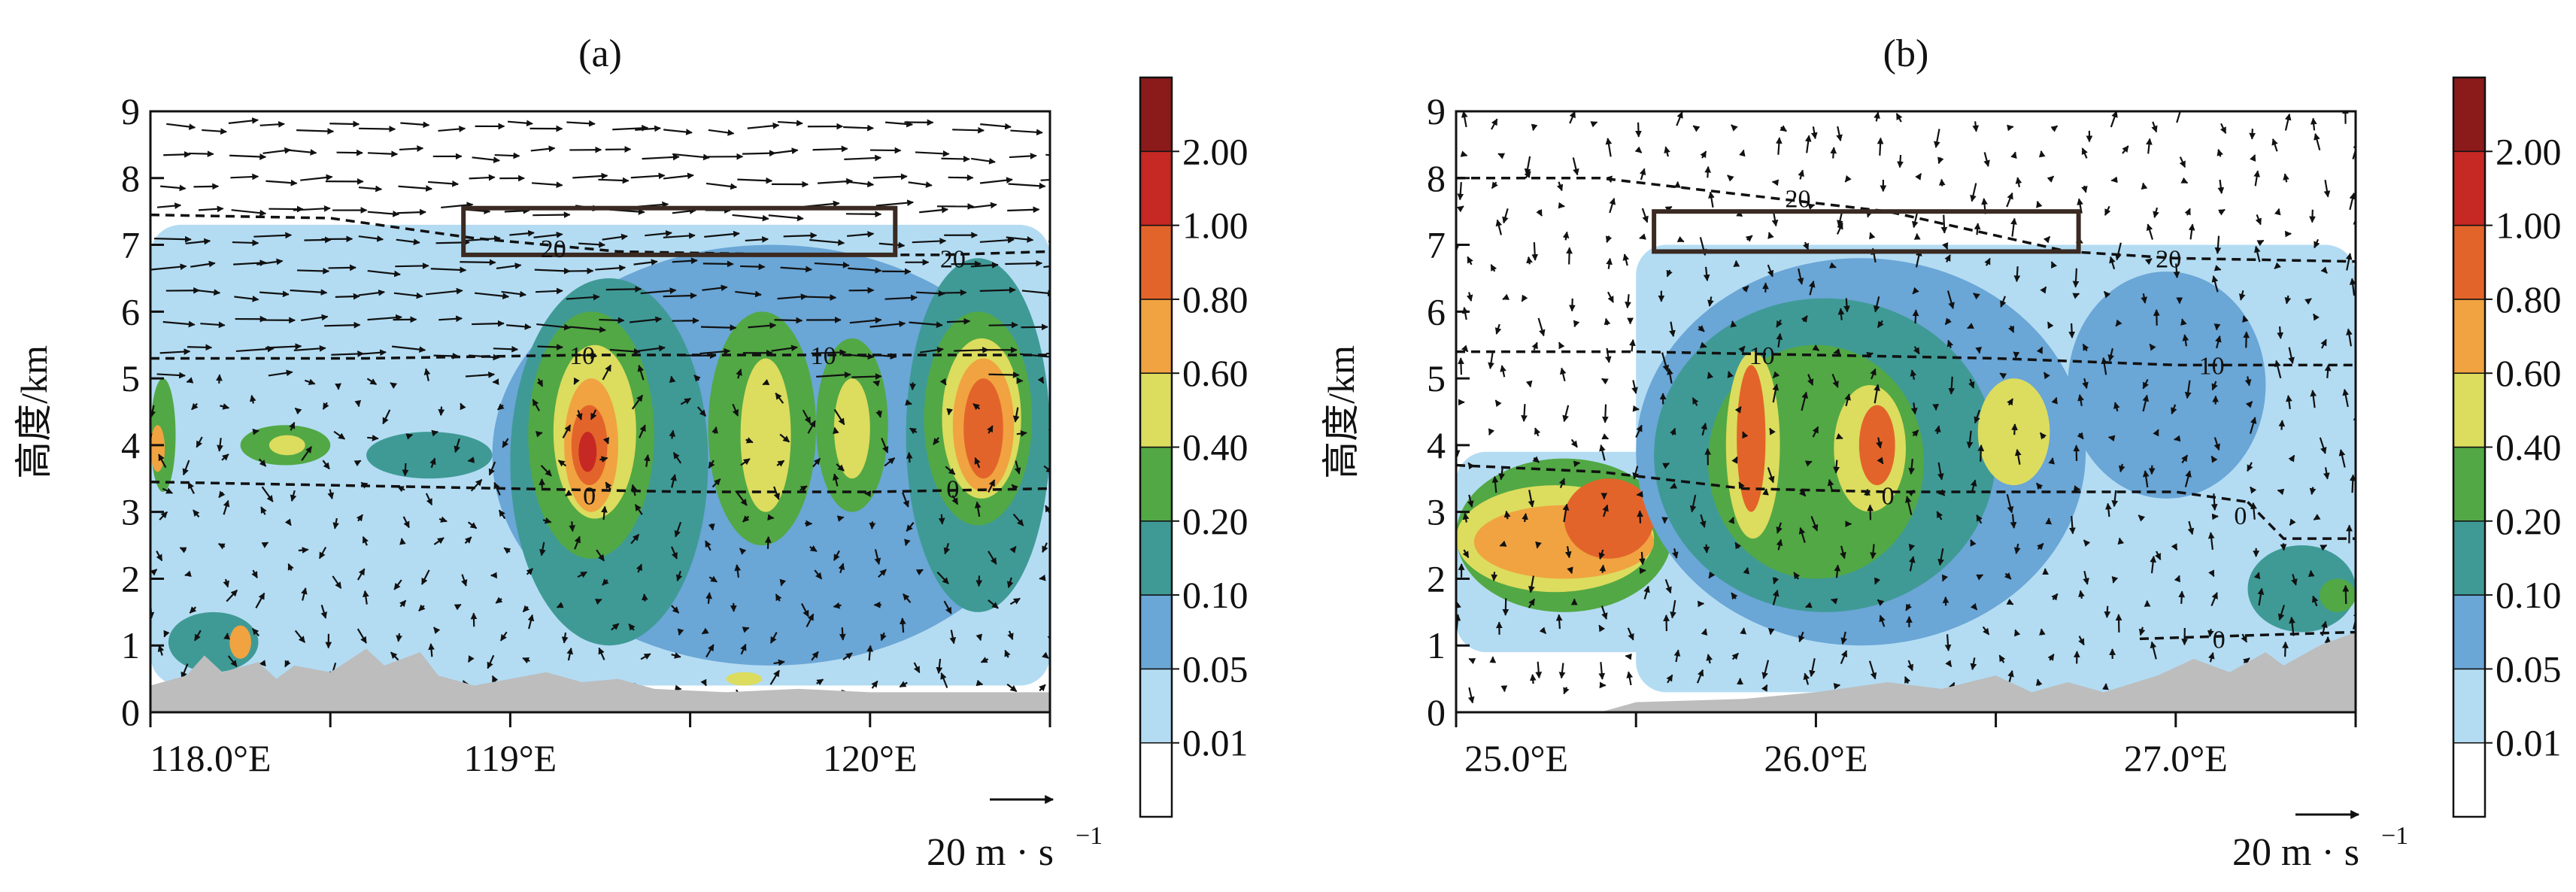 The height and width of the screenshot is (892, 2576). I want to click on light-cloud-area, so click(339, 368).